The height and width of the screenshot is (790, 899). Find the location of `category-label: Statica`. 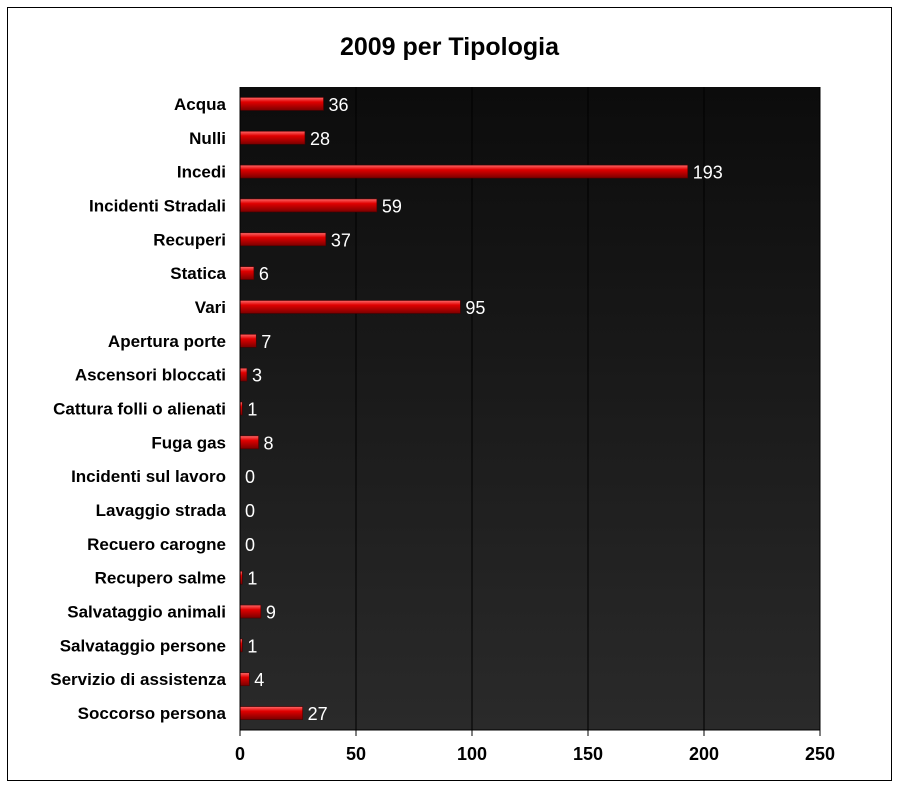

category-label: Statica is located at coordinates (198, 273).